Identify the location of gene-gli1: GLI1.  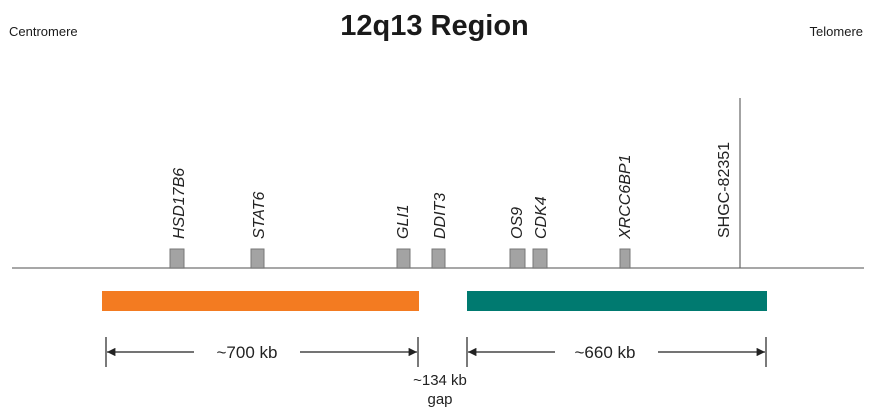
(403, 236).